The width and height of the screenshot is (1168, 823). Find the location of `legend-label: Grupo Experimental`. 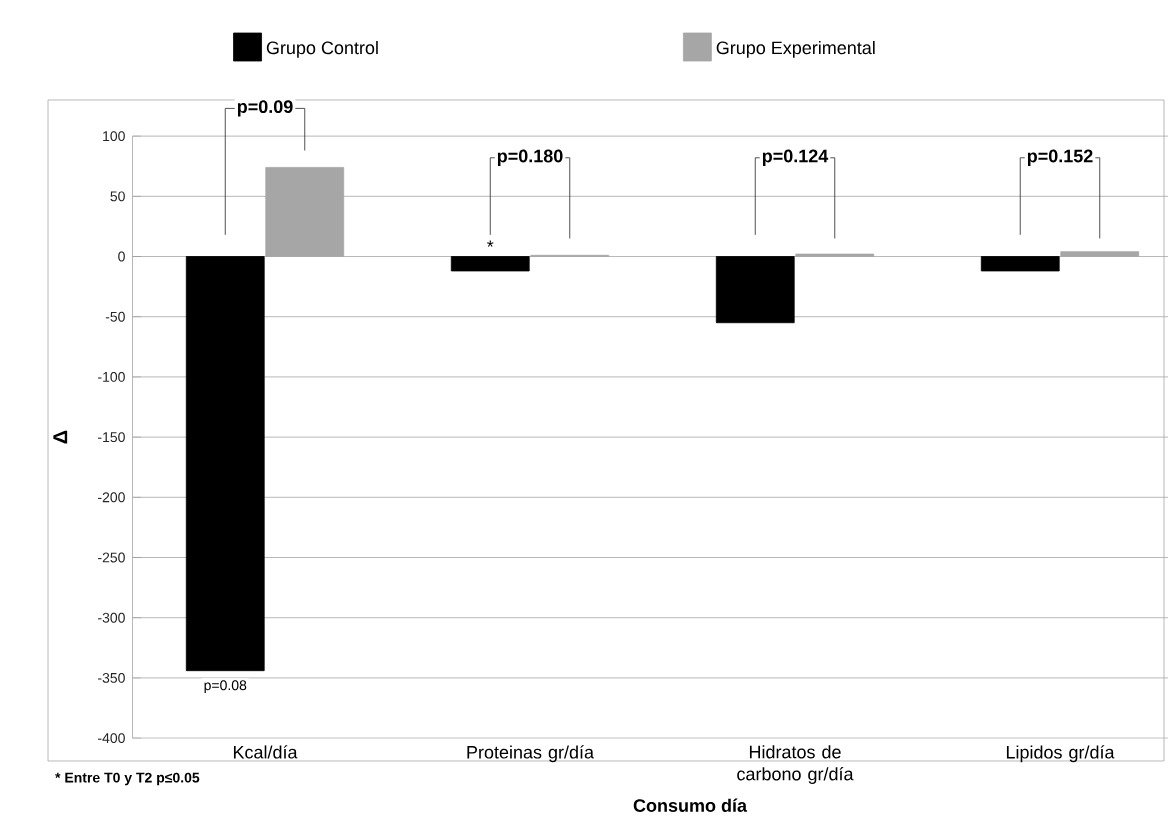

legend-label: Grupo Experimental is located at coordinates (795, 49).